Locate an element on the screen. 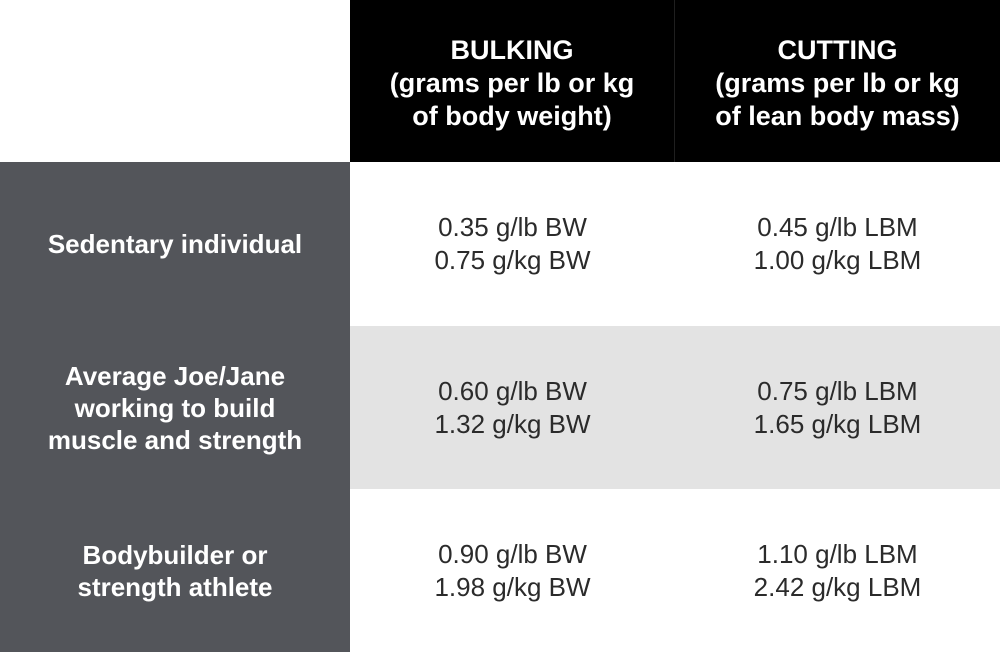 The image size is (1000, 652). value-per-lb: 0.45 g/lb LBM is located at coordinates (837, 227).